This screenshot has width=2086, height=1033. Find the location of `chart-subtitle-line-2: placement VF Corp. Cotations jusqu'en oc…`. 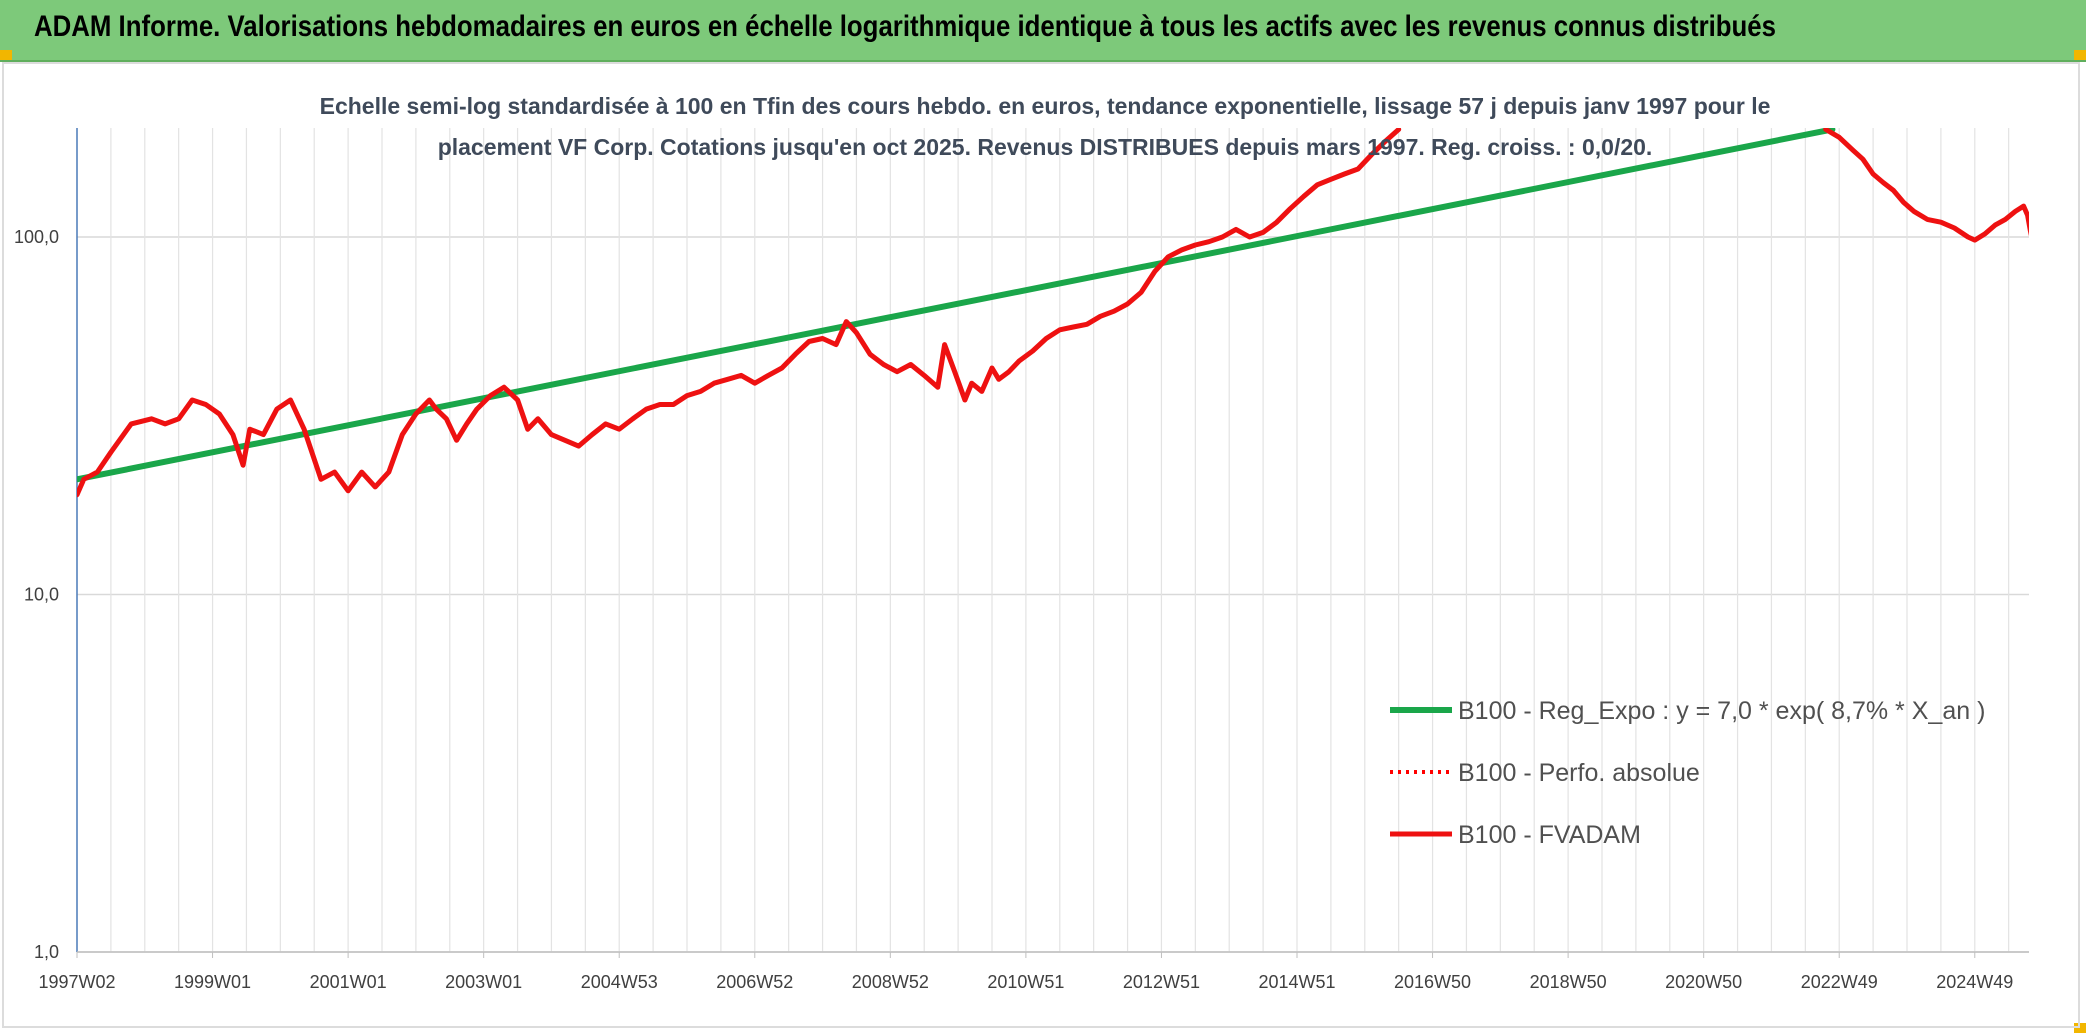

chart-subtitle-line-2: placement VF Corp. Cotations jusqu'en oc… is located at coordinates (1045, 147).